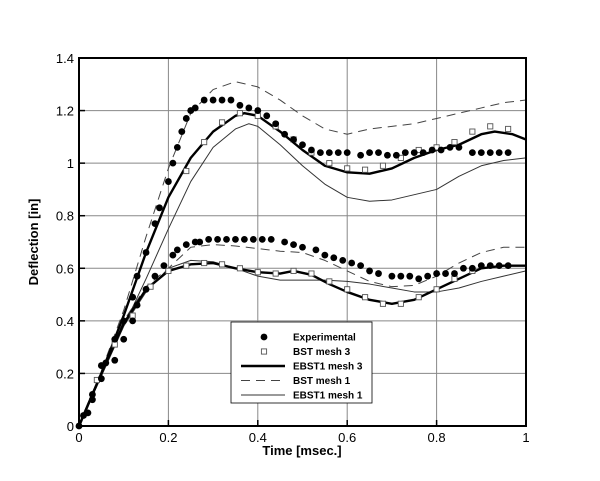 This screenshot has height=481, width=600. Describe the element at coordinates (264, 337) in the screenshot. I see `legend-experimental-marker` at that location.